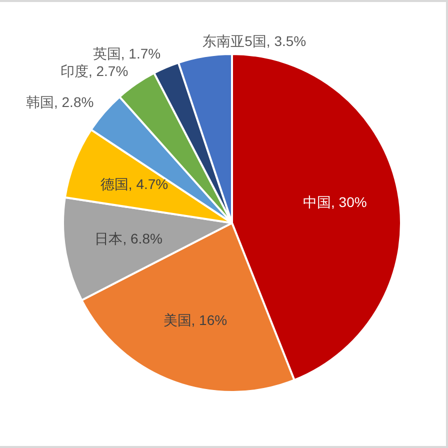 The image size is (448, 448). I want to click on slice-label: 美国, 16%, so click(195, 320).